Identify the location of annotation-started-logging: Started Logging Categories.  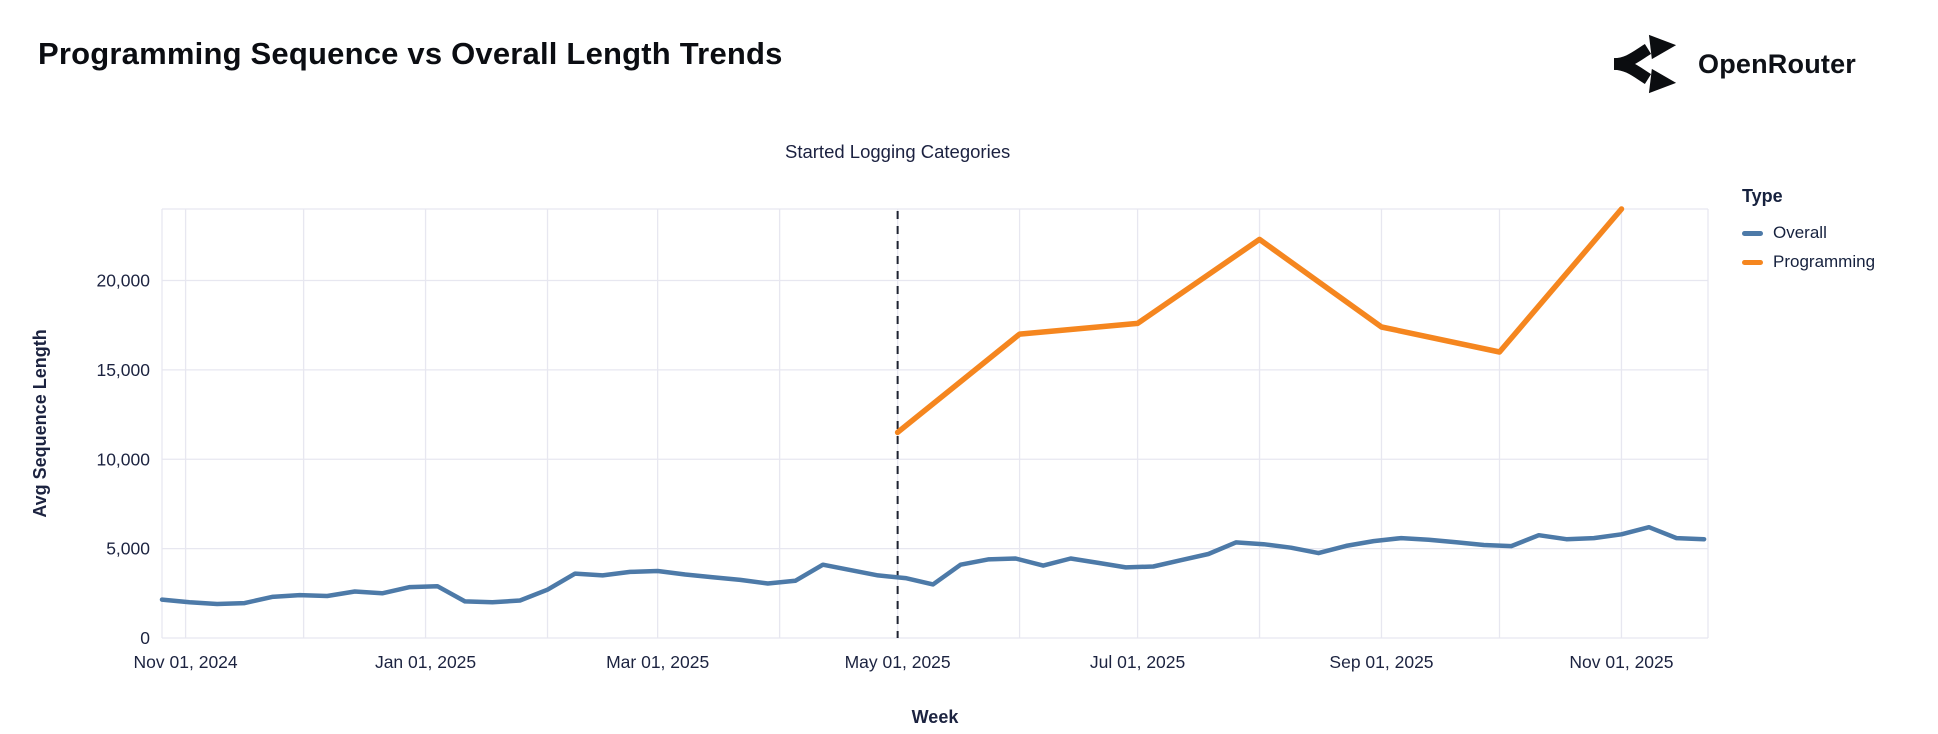
(897, 389).